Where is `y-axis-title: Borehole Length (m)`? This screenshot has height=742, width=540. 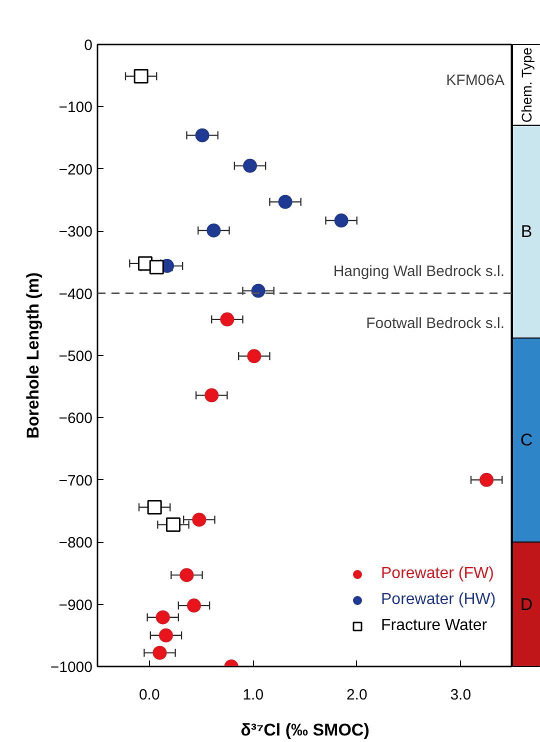
y-axis-title: Borehole Length (m) is located at coordinates (32, 355).